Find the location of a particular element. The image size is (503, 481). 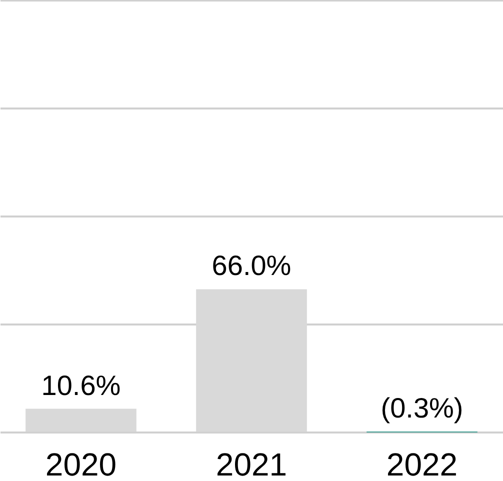

x-tick-label: 2021 is located at coordinates (252, 463).